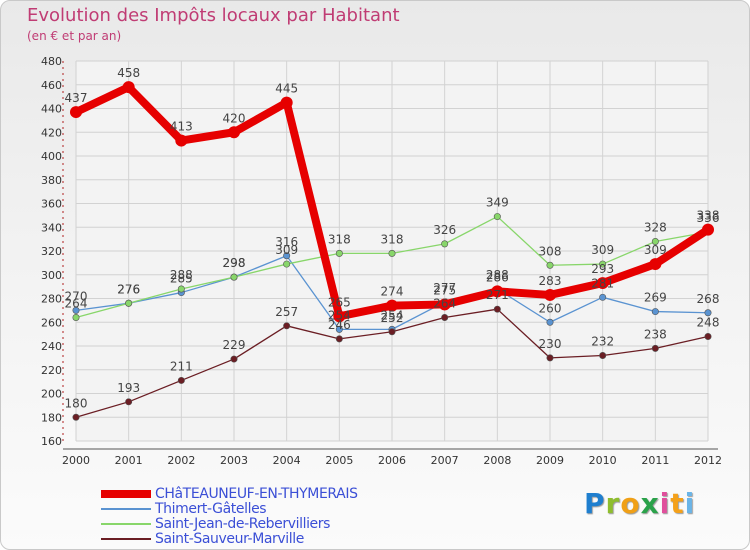 The image size is (750, 550). Describe the element at coordinates (51, 394) in the screenshot. I see `y-tick-label: 200` at that location.